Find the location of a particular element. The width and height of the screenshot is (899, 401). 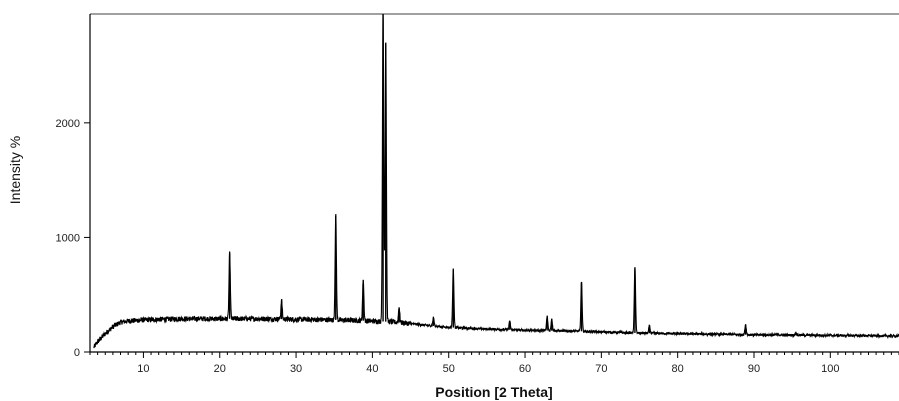

x-tick-label: 80 is located at coordinates (678, 369).